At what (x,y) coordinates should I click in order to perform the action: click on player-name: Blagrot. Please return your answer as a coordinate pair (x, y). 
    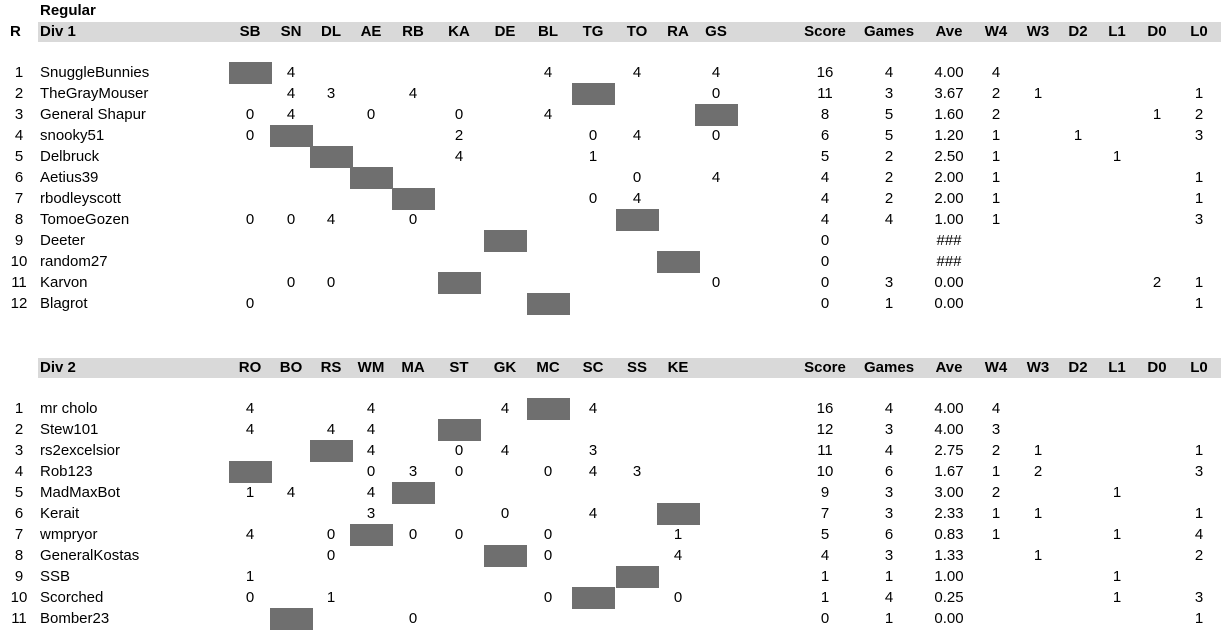
    Looking at the image, I should click on (64, 303).